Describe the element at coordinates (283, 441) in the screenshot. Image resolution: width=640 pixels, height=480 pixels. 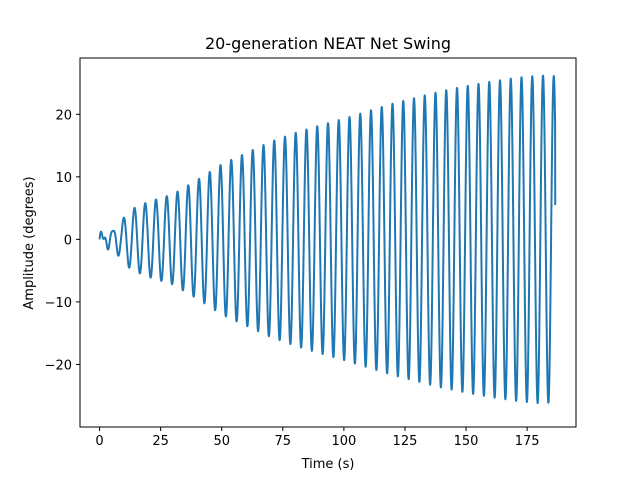
I see `x-tick-label: 75` at that location.